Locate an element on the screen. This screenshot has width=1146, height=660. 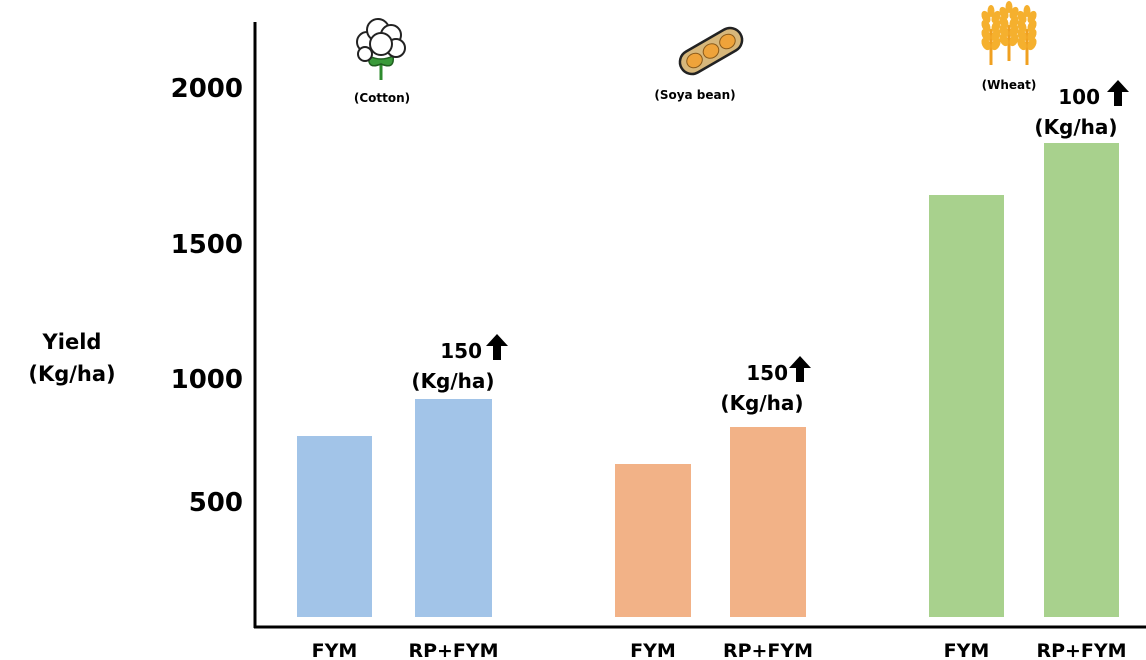
y-tick-label: 2000 is located at coordinates (207, 89).